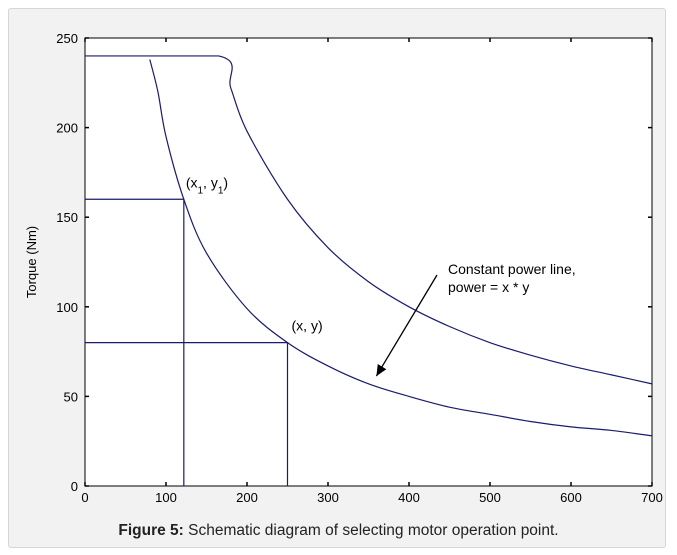 Image resolution: width=677 pixels, height=555 pixels. Describe the element at coordinates (406, 325) in the screenshot. I see `annotation-arrow` at that location.